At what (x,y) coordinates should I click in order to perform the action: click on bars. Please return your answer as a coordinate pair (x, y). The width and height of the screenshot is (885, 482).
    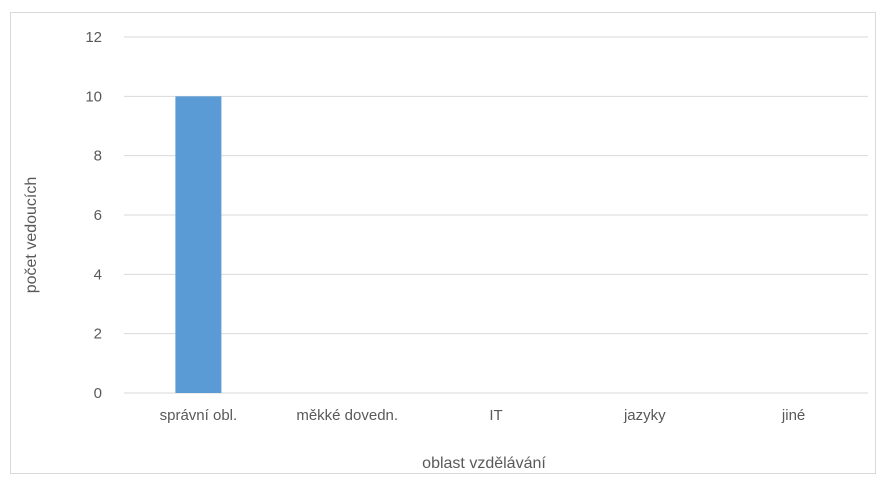
    Looking at the image, I should click on (198, 244).